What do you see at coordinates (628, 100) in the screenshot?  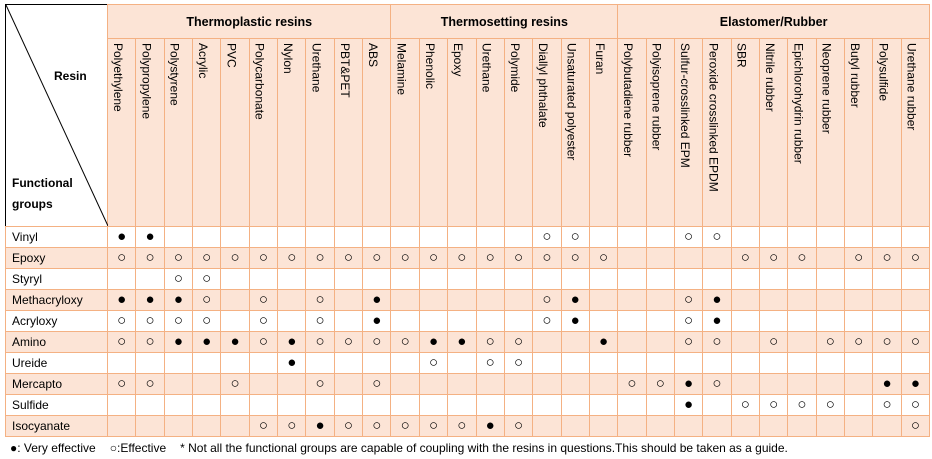 I see `column-label: Polybutadiene rubber` at bounding box center [628, 100].